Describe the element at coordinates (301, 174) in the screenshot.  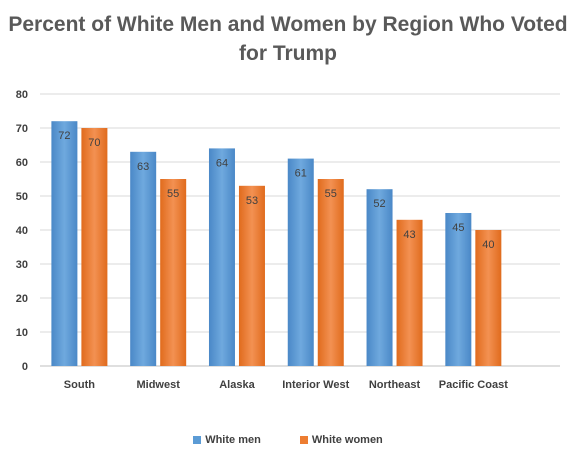
I see `data-label: 61` at that location.